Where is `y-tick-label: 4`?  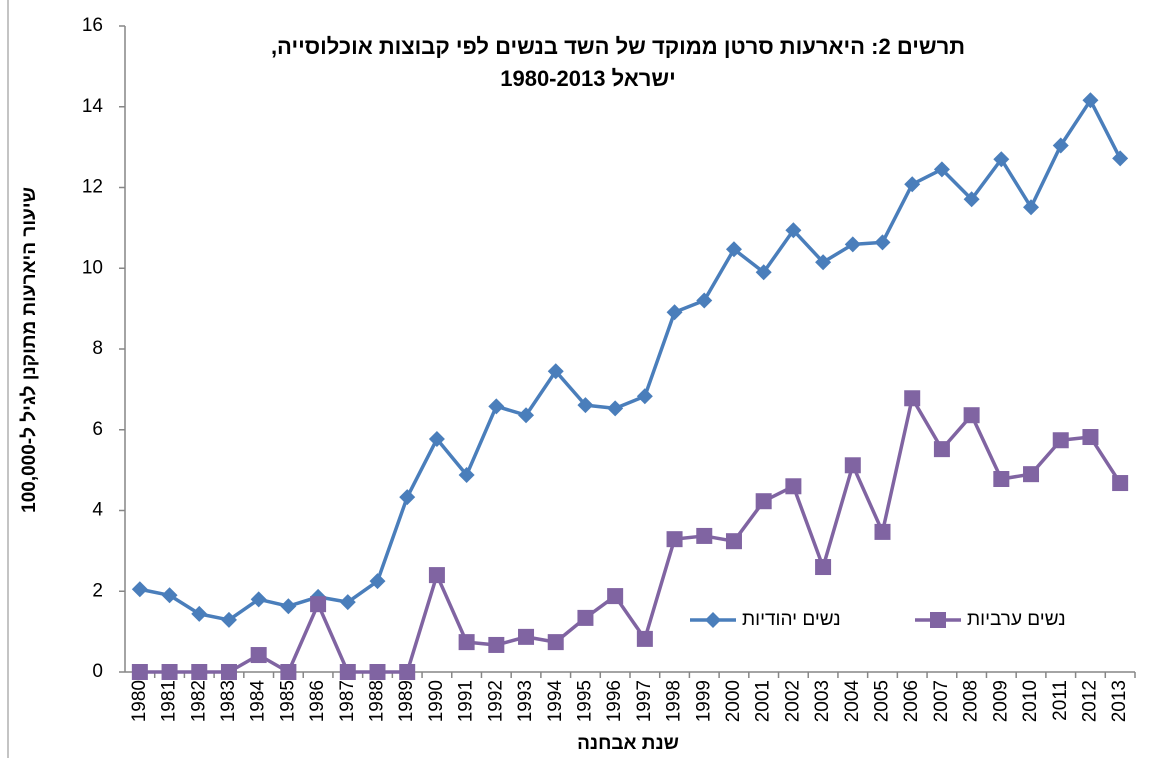 y-tick-label: 4 is located at coordinates (97, 510).